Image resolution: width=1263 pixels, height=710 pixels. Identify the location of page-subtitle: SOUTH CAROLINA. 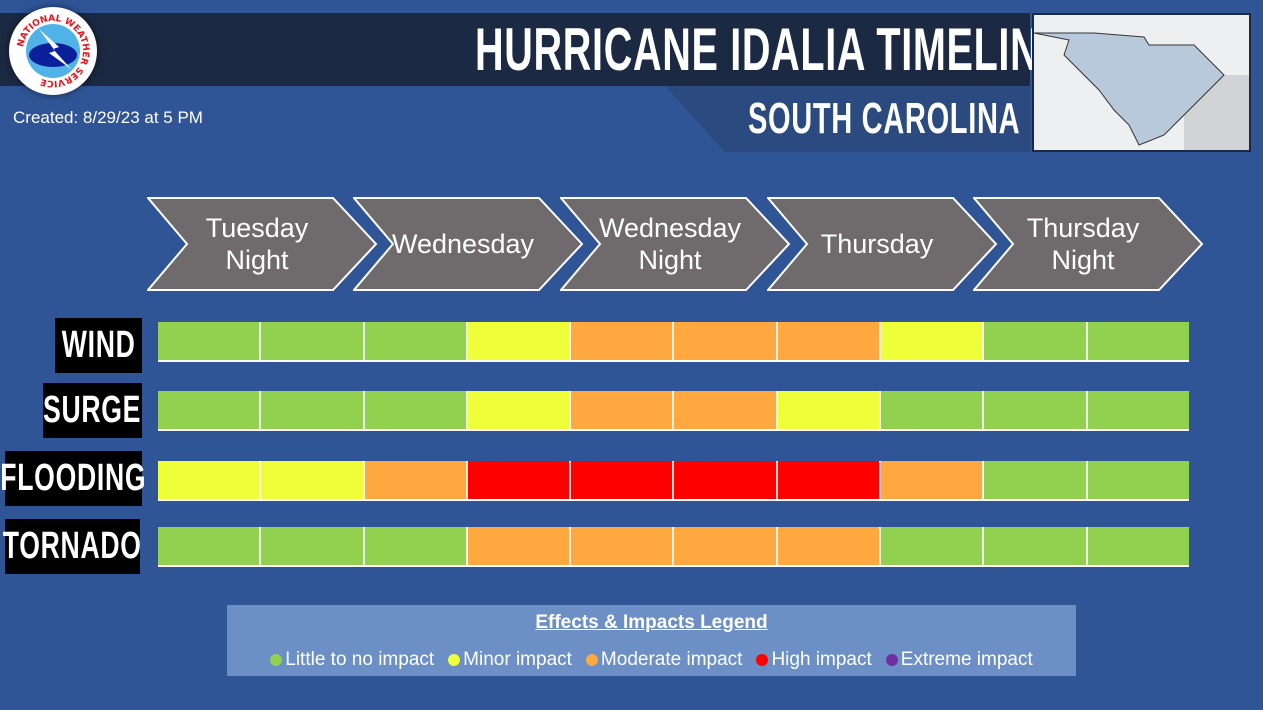
(884, 118).